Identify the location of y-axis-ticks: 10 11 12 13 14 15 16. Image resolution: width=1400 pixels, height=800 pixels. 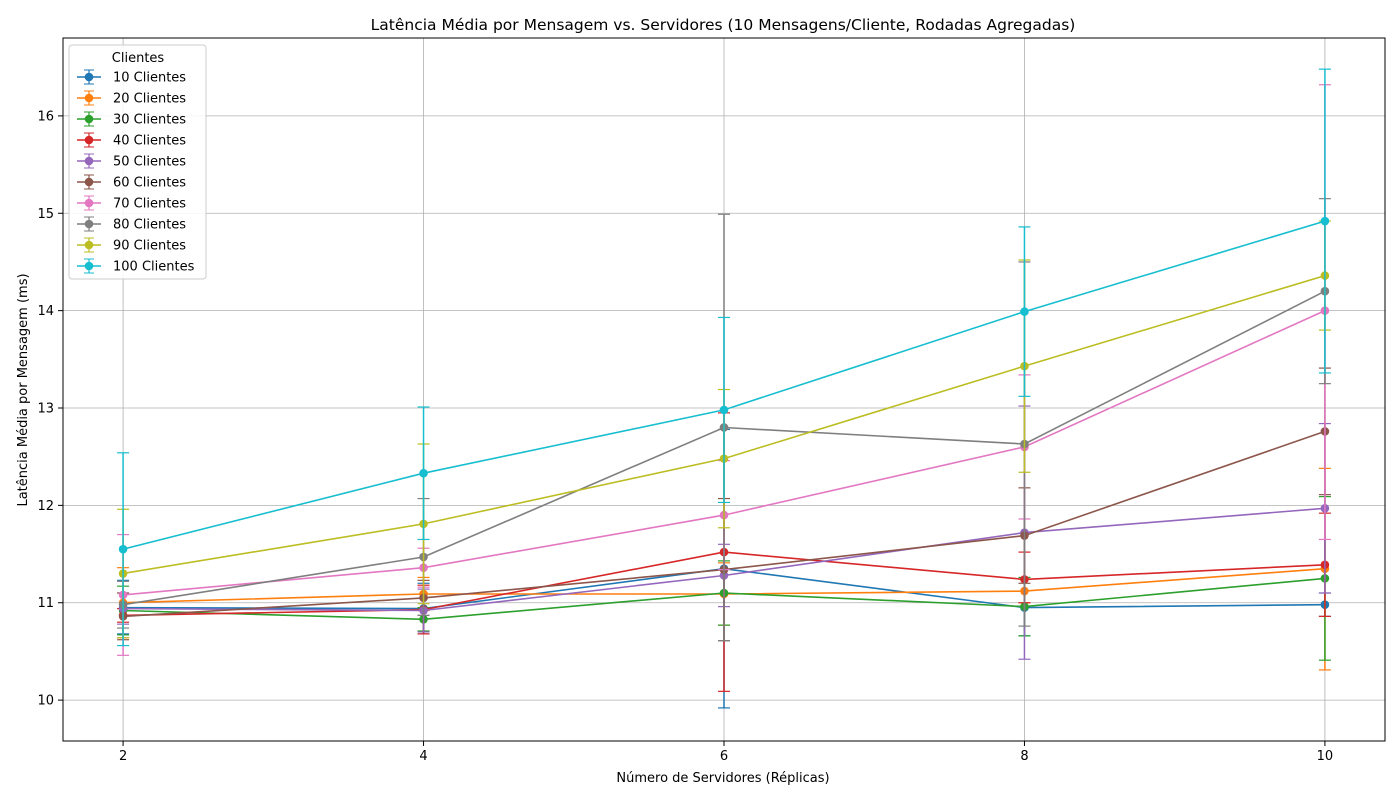
(50, 409).